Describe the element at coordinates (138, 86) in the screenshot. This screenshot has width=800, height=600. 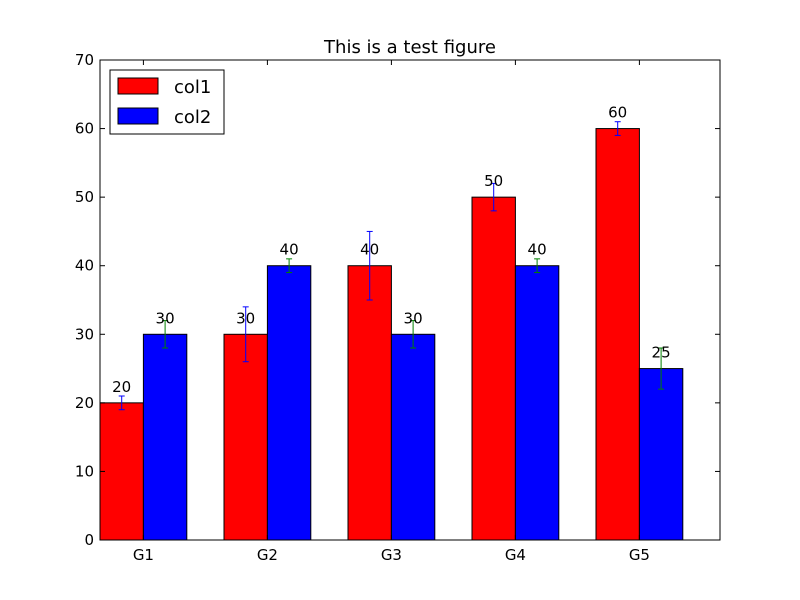
I see `legend-swatch-col1` at that location.